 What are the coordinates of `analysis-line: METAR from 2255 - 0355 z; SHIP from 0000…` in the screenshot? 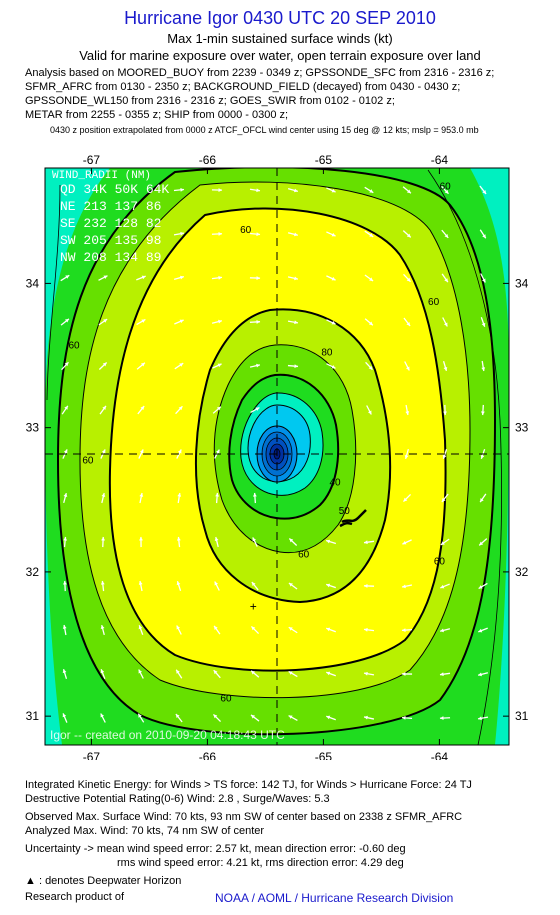 It's located at (157, 115).